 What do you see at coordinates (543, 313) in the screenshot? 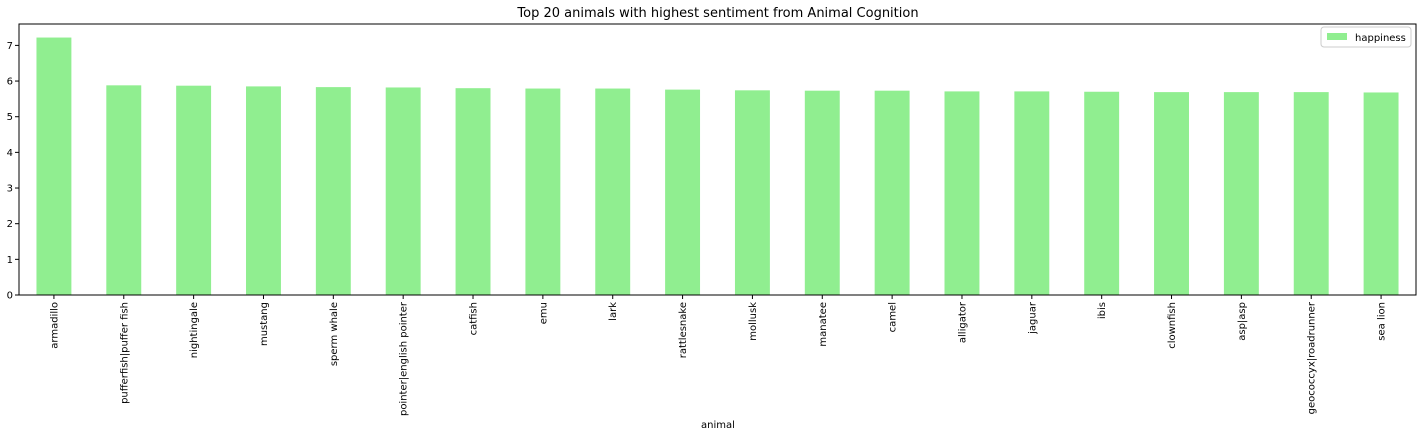
I see `x-tick-label: emu` at bounding box center [543, 313].